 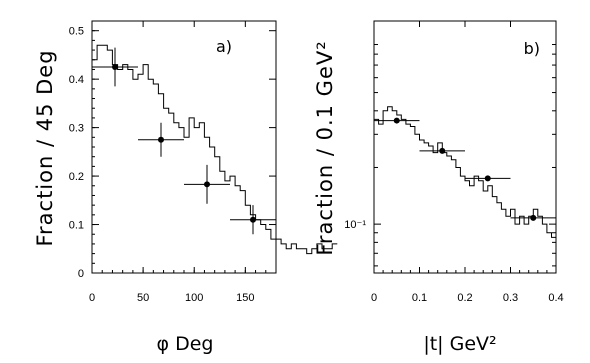 What do you see at coordinates (555, 298) in the screenshot?
I see `panel-b-xtick-label: 0.4` at bounding box center [555, 298].